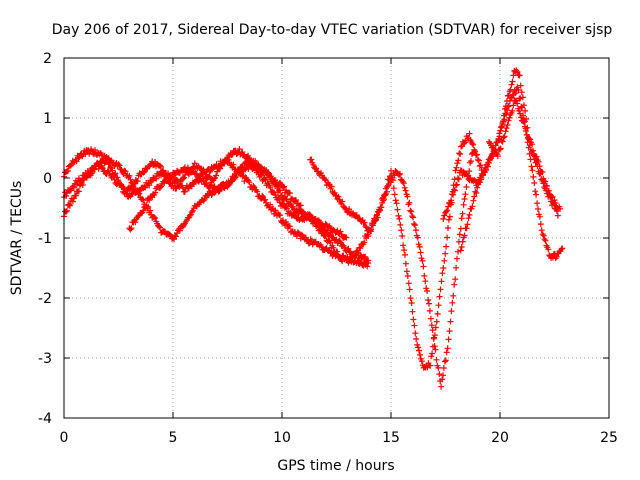 The image size is (640, 480). Describe the element at coordinates (391, 438) in the screenshot. I see `x-tick-label: 15` at that location.